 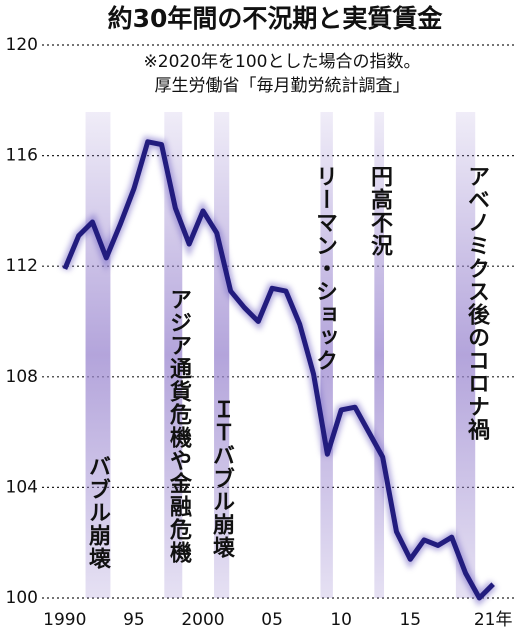 I want to click on chart-title: 約30年間の不況期と実質賃金, so click(x=276, y=18).